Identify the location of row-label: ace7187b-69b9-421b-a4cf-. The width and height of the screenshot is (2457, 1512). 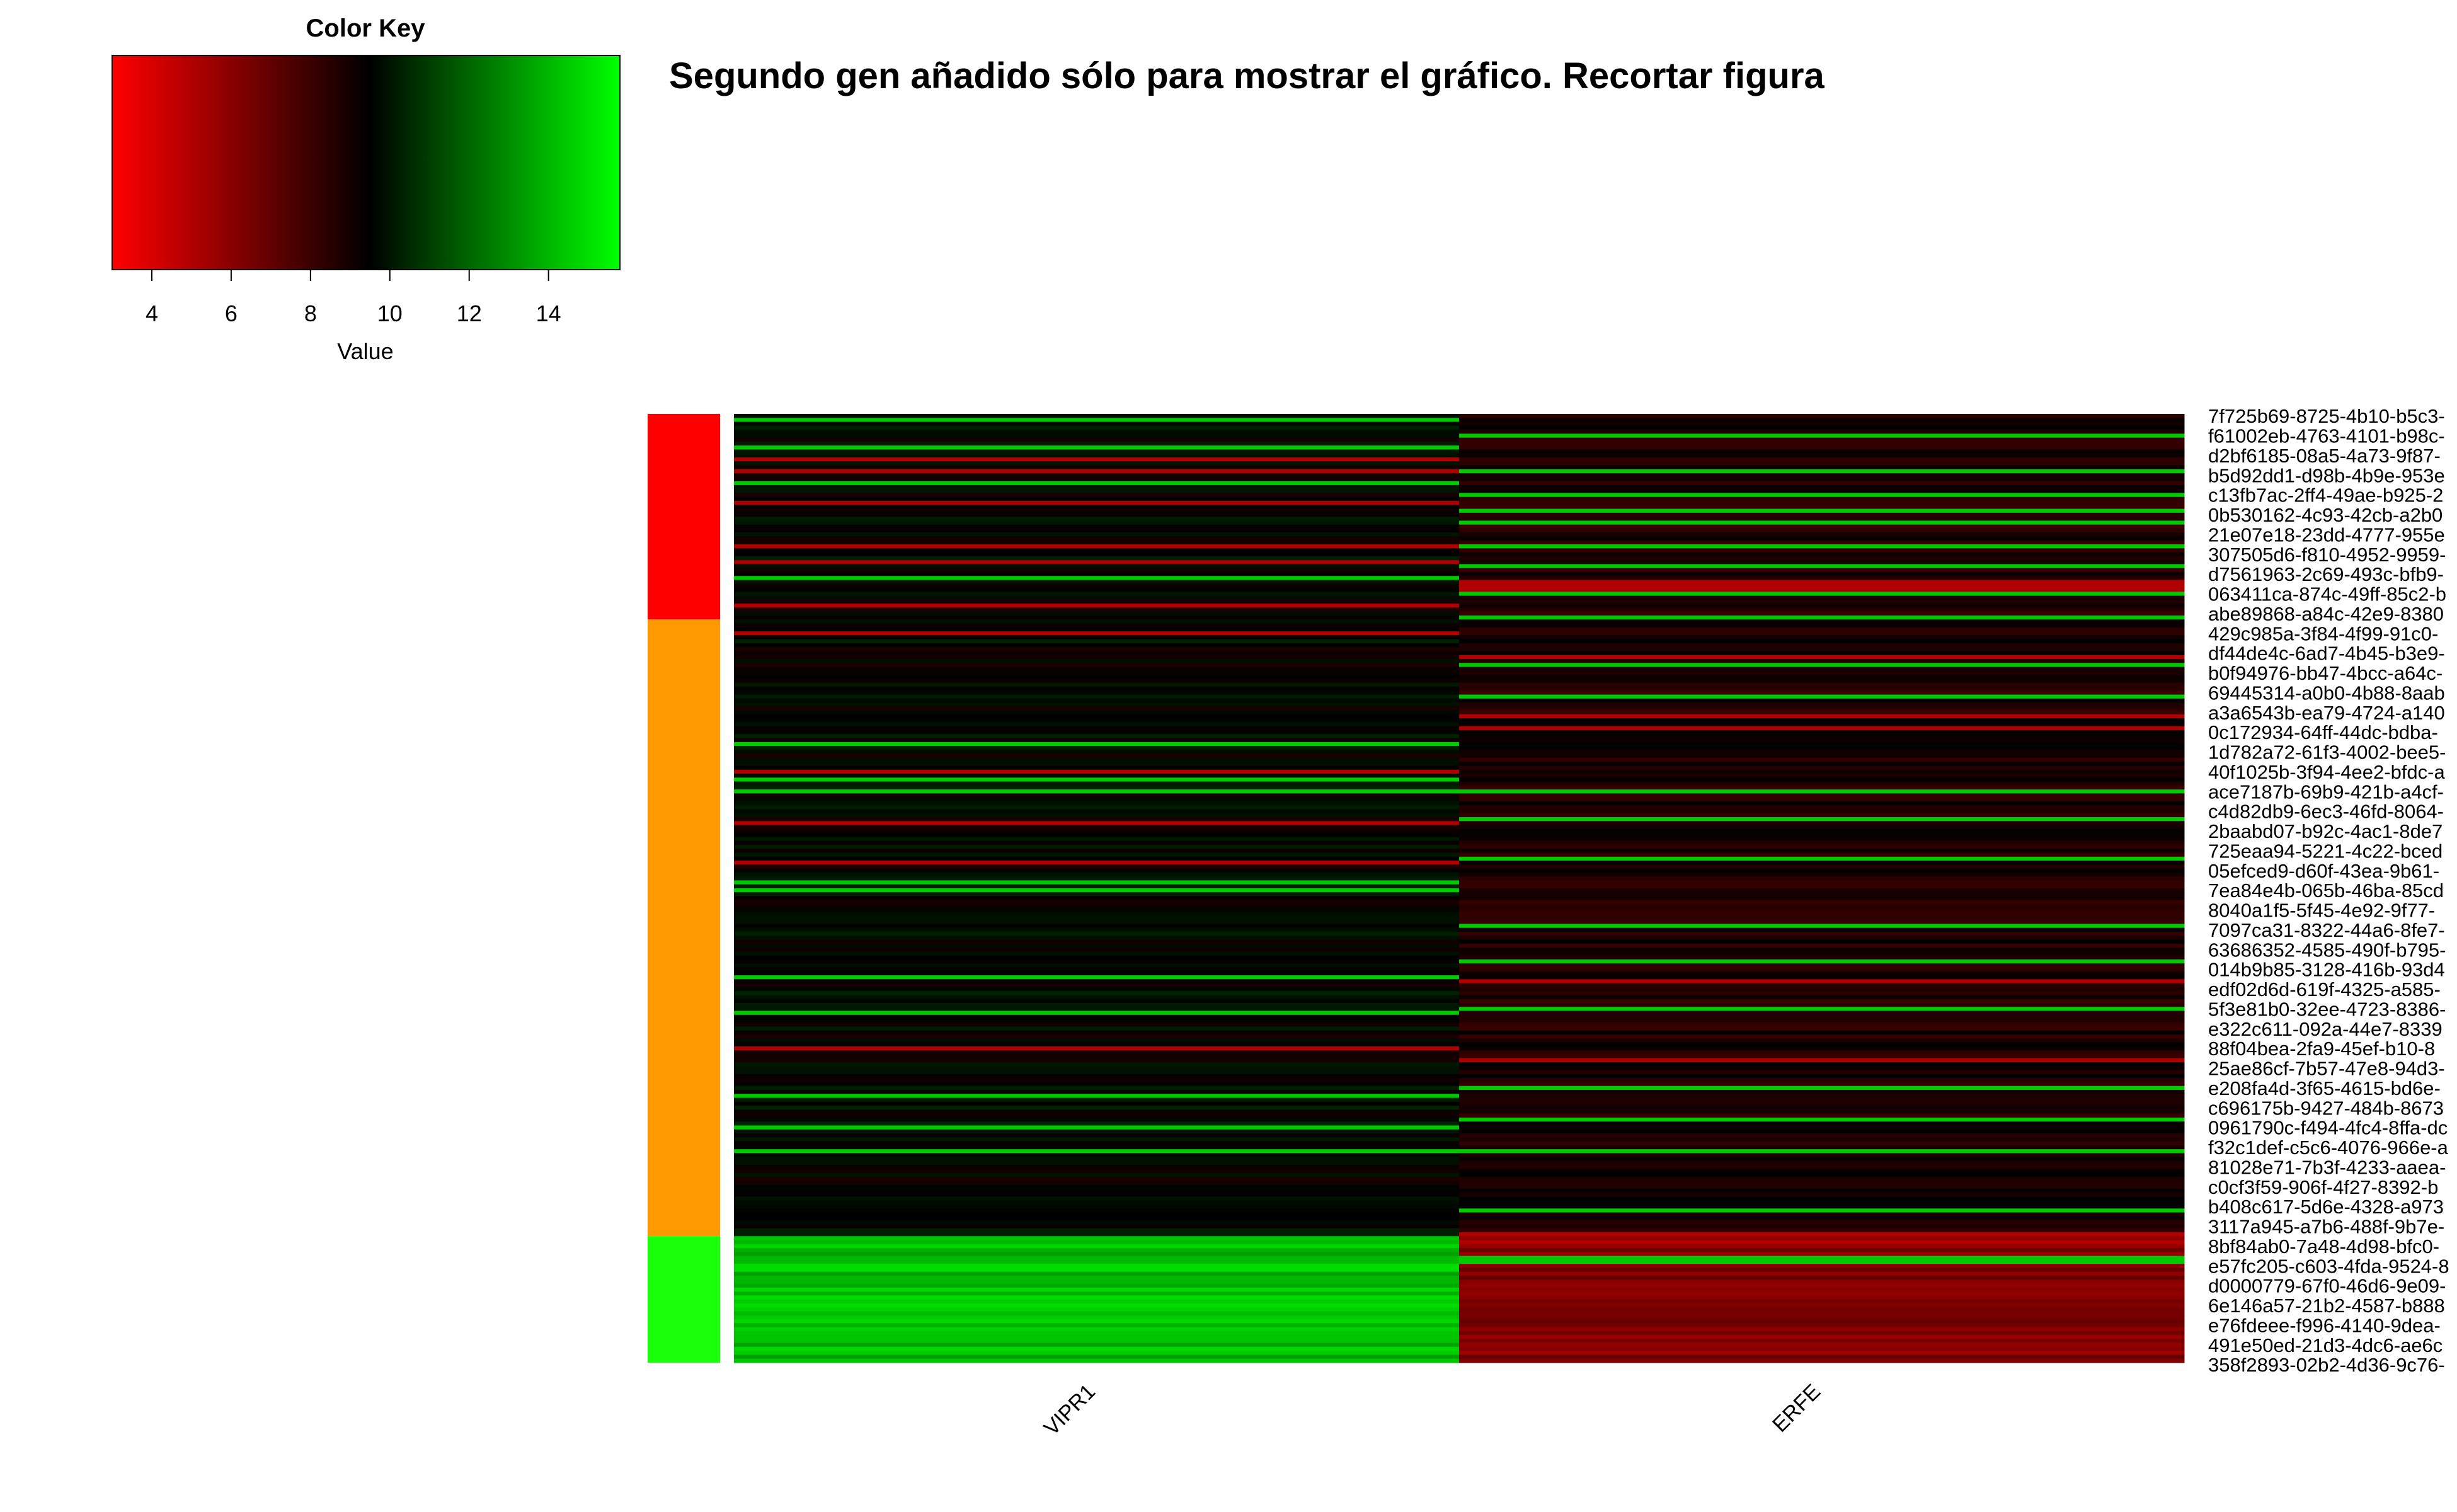
(2326, 792).